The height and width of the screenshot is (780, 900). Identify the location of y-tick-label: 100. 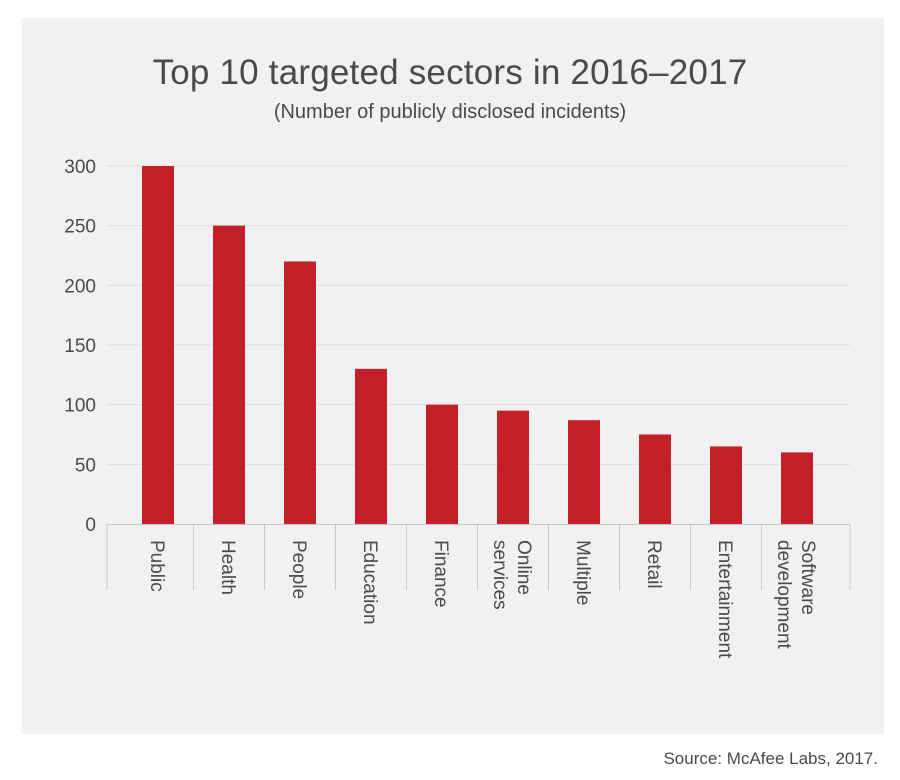
(80, 406).